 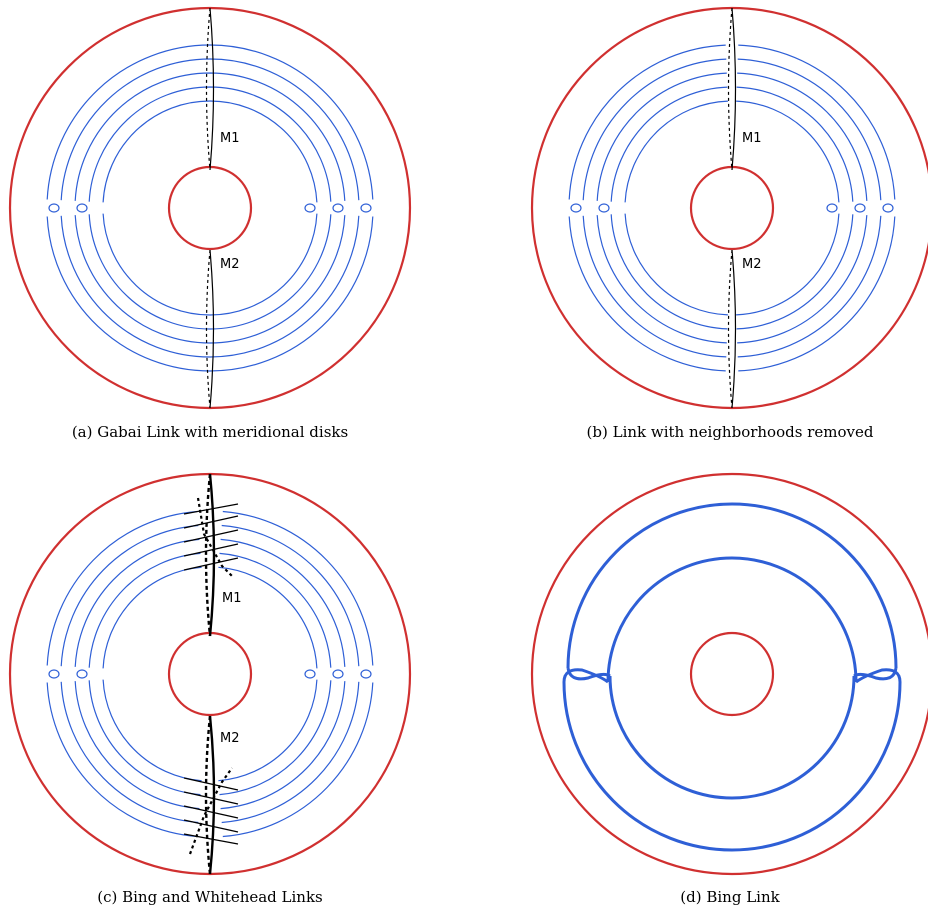 What do you see at coordinates (877, 675) in the screenshot?
I see `bing-clasp-right` at bounding box center [877, 675].